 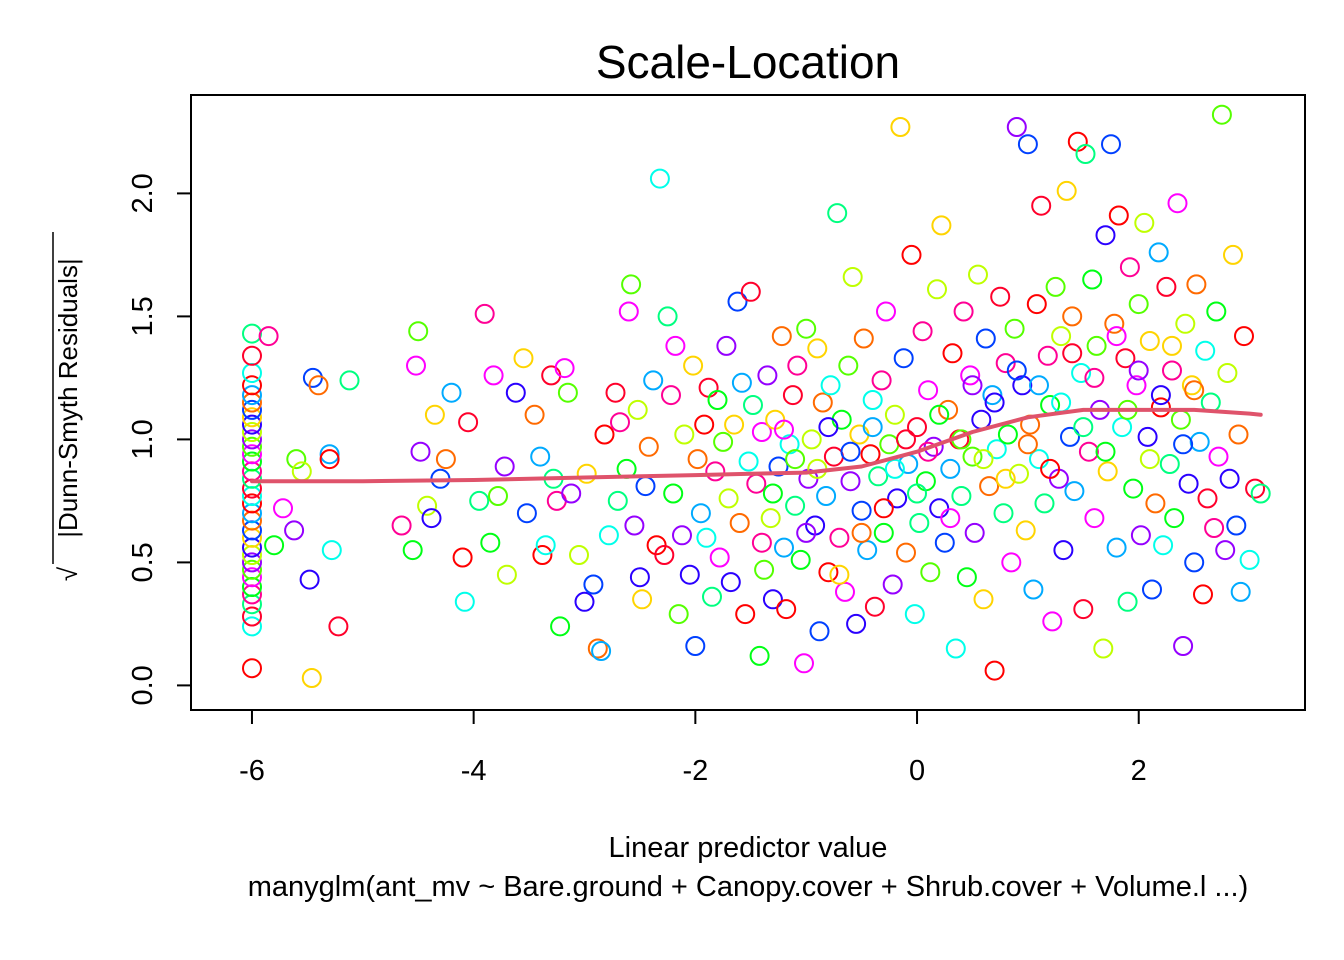 I want to click on smooth-trend-line, so click(x=756, y=445).